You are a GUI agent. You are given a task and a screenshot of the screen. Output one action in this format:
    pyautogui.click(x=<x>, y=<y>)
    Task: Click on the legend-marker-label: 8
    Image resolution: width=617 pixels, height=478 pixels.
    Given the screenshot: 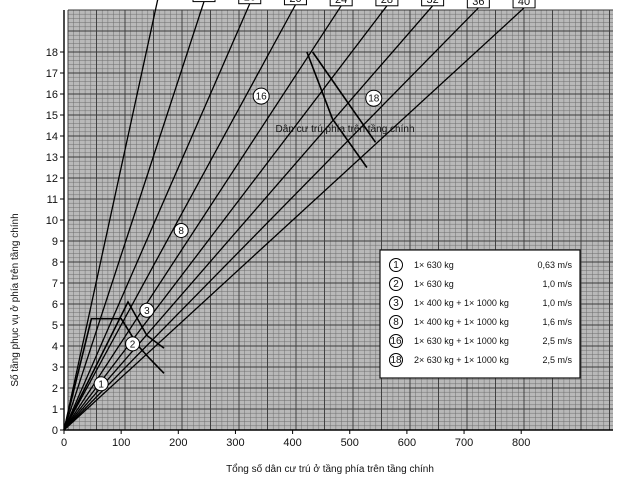 What is the action you would take?
    pyautogui.click(x=396, y=322)
    